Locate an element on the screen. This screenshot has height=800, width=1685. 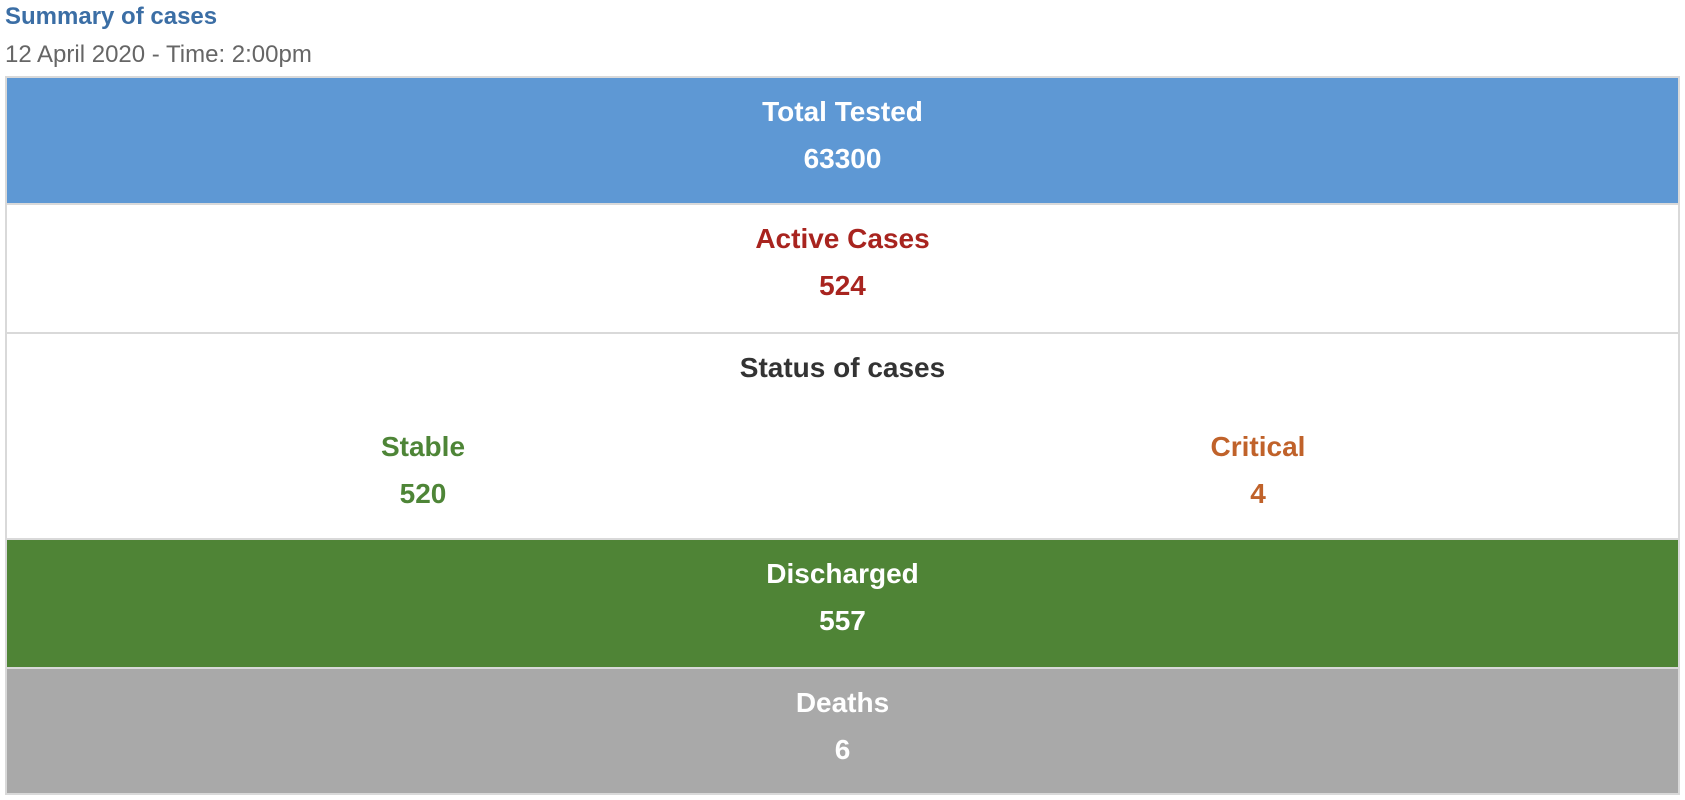
deaths-label: Deaths is located at coordinates (842, 702).